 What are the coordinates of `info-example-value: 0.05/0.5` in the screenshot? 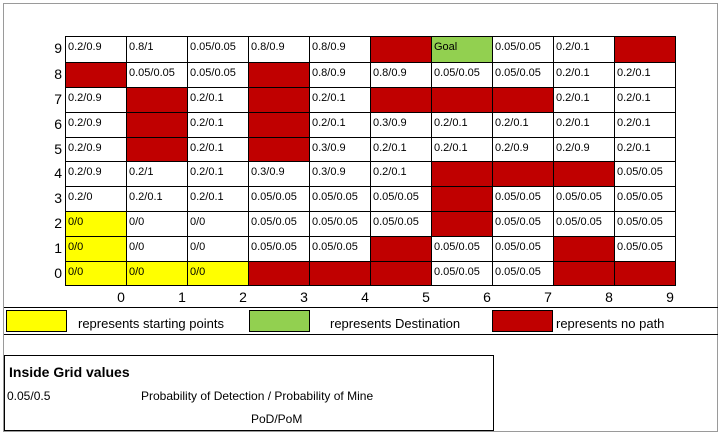 It's located at (29, 396).